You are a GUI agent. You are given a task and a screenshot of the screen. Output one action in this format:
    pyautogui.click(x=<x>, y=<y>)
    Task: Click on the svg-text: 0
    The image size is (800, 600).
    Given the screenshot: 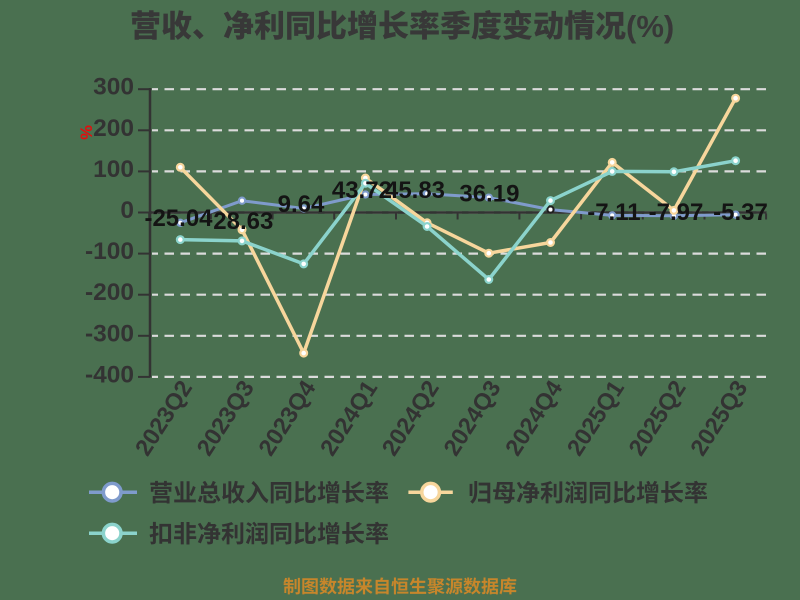 What is the action you would take?
    pyautogui.click(x=127, y=210)
    